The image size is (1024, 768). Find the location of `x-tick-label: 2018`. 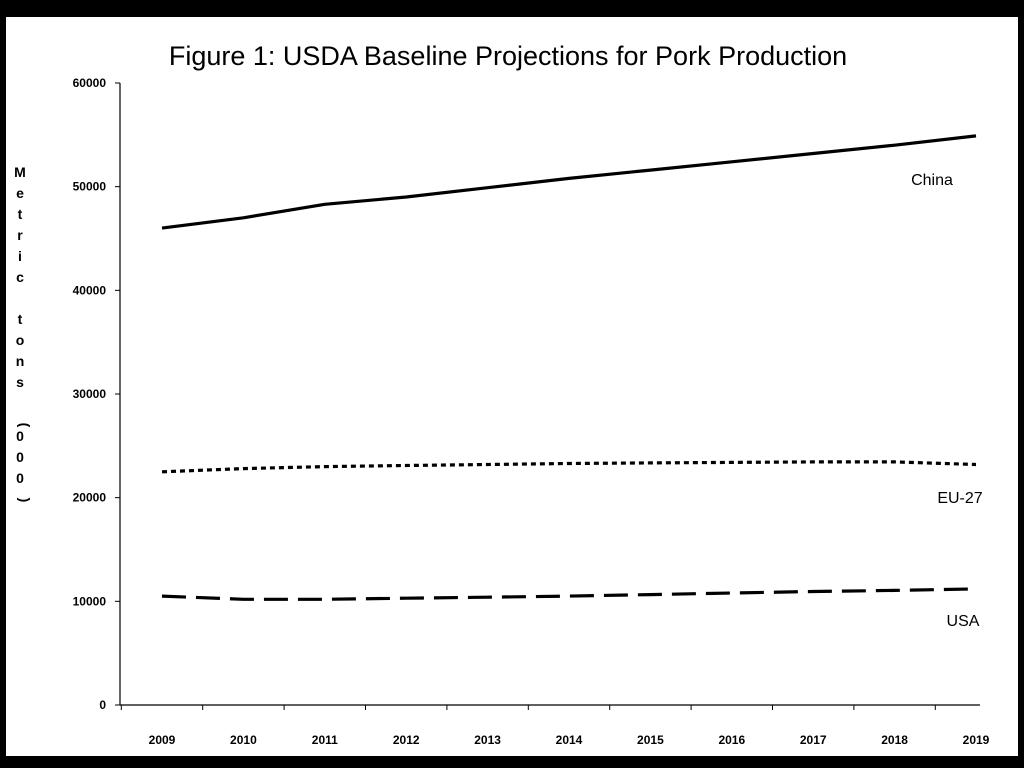

x-tick-label: 2018 is located at coordinates (894, 740).